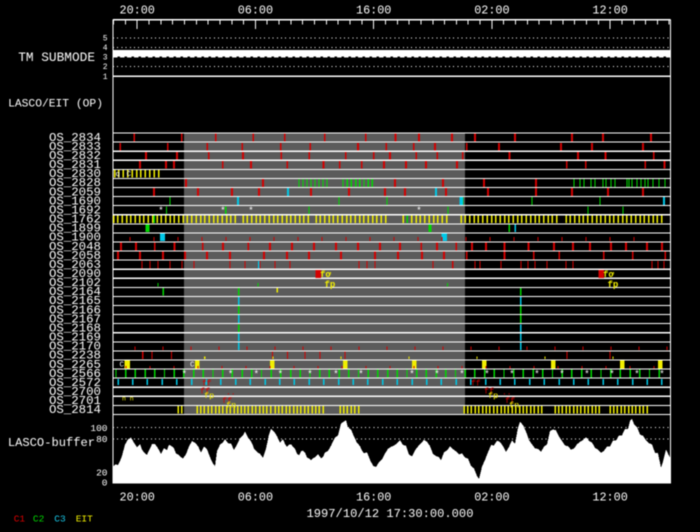 The image size is (700, 532). I want to click on svg-text: LASCO-buffer, so click(51, 443).